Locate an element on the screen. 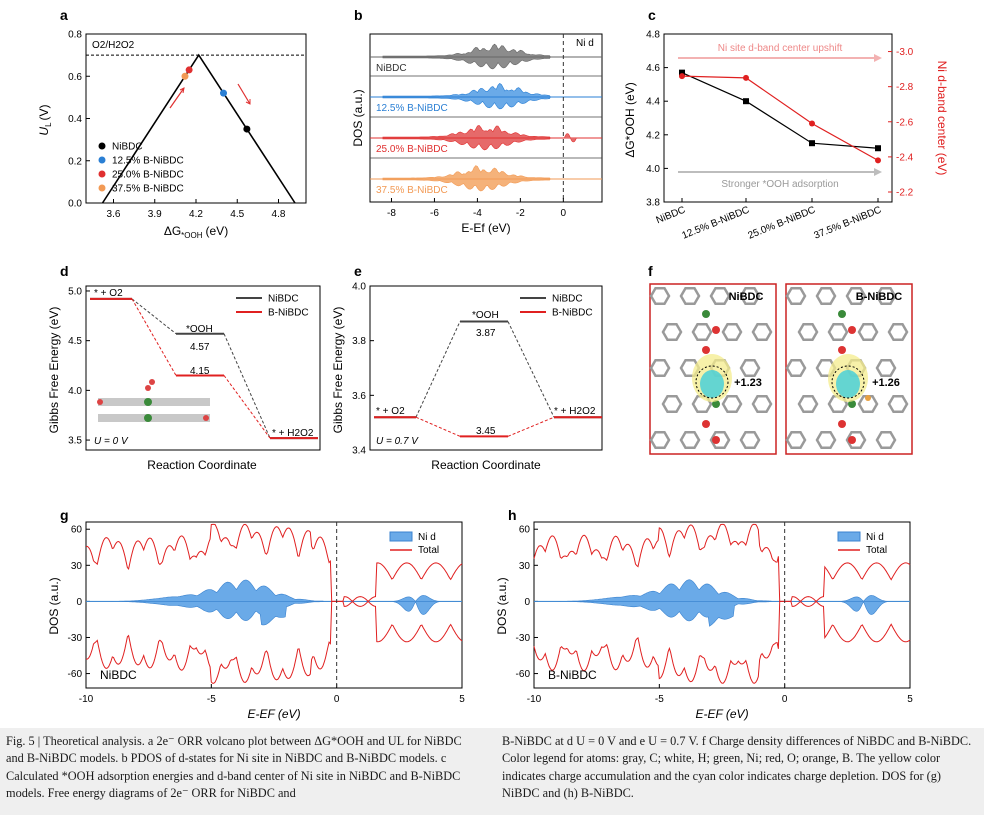 The width and height of the screenshot is (984, 815). panel-d-paths is located at coordinates (204, 368).